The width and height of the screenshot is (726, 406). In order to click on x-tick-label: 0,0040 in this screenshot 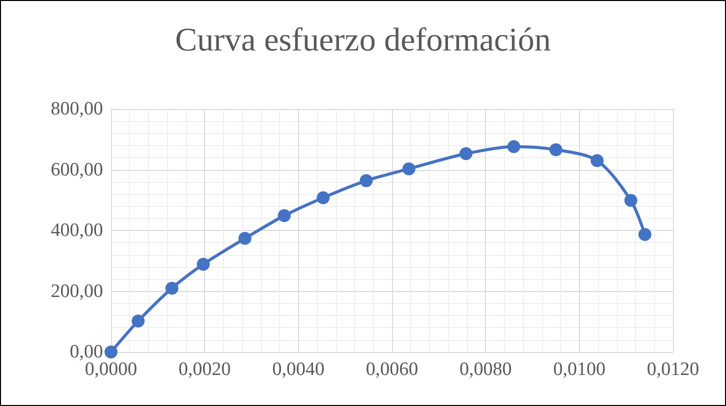, I will do `click(298, 369)`.